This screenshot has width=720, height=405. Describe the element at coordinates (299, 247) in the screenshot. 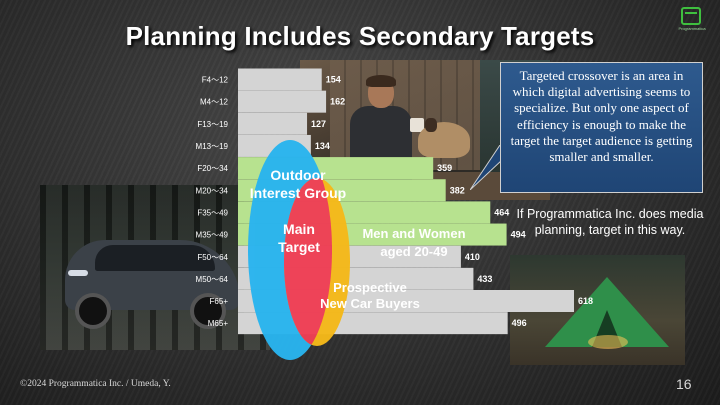

I see `venn-main-label: Target` at that location.